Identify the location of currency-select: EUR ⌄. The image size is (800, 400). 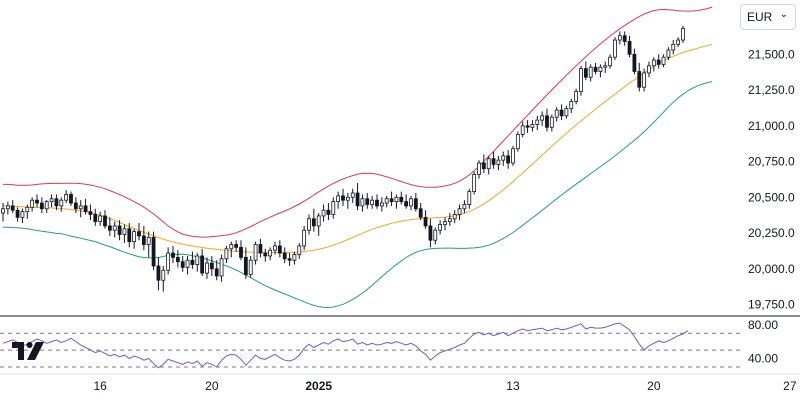
(768, 17).